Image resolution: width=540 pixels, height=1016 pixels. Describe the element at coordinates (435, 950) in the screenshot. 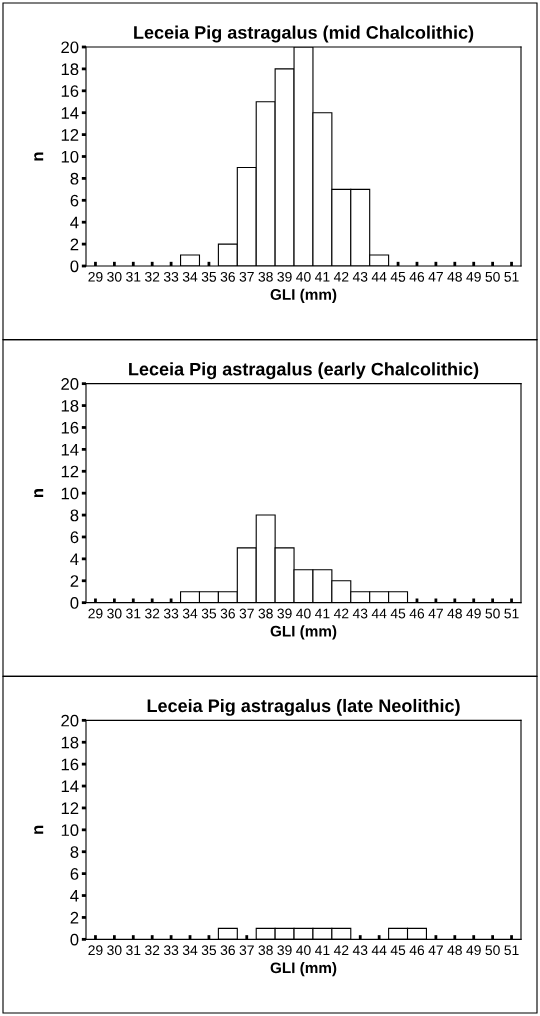

I see `x-tick-label: 47` at that location.